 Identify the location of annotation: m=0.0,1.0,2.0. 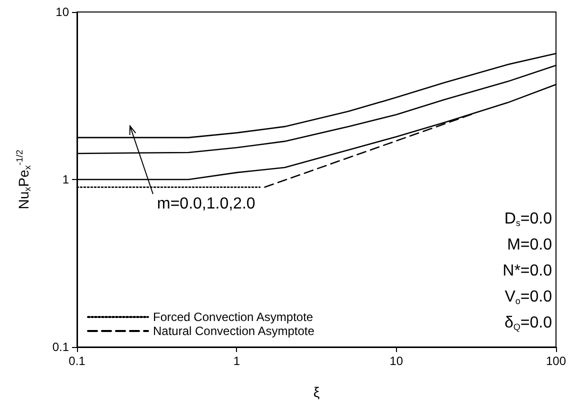
(206, 204).